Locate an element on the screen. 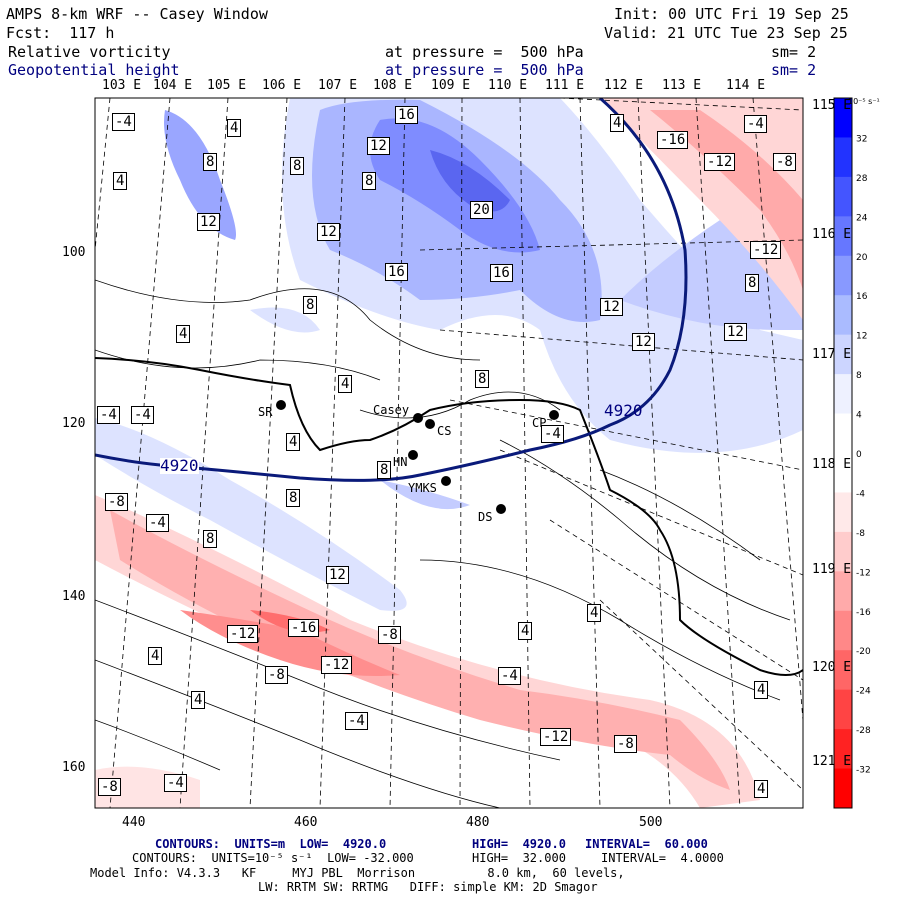 This screenshot has height=900, width=900. colorbar-label: -8 is located at coordinates (860, 534).